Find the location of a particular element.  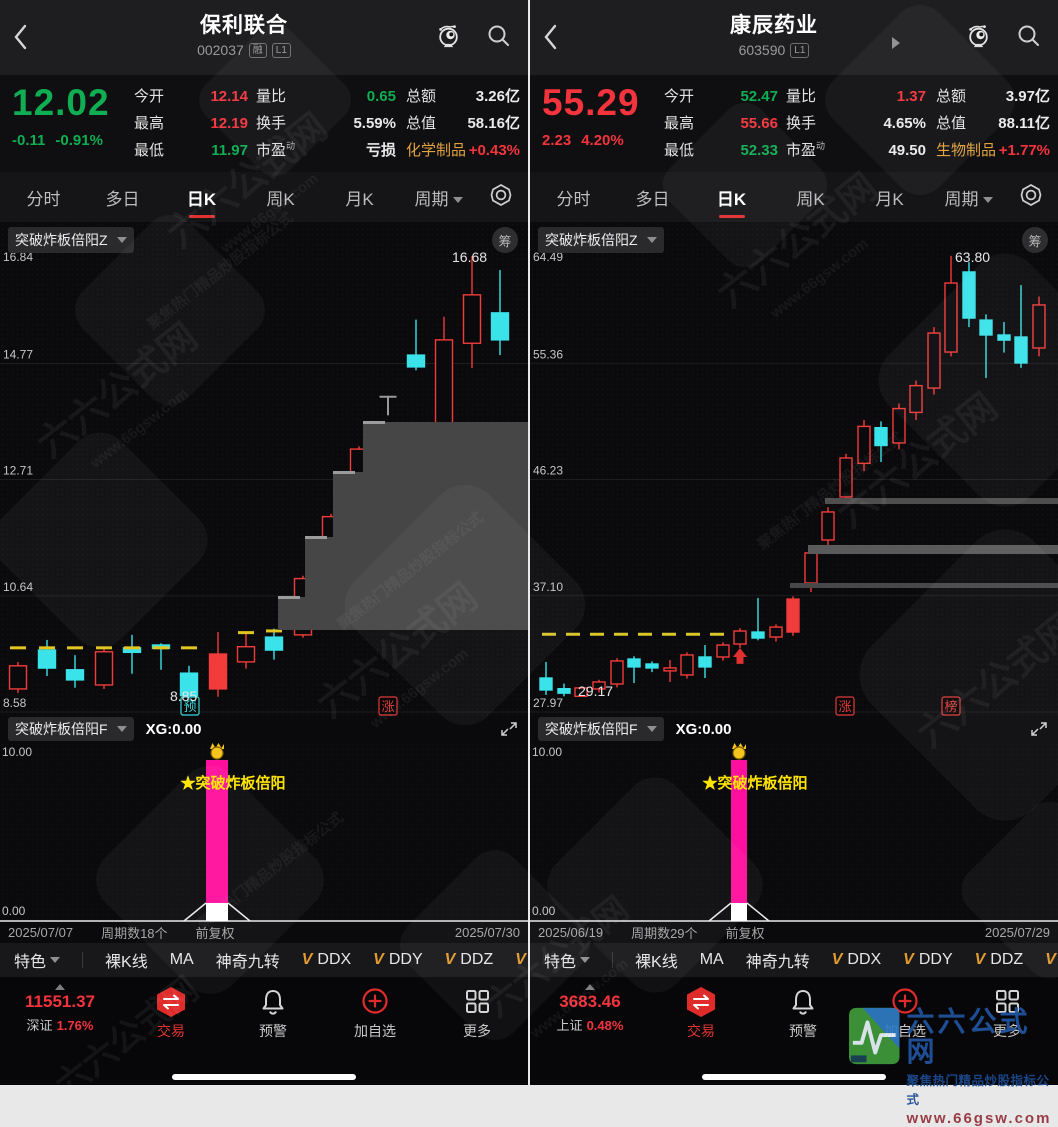

quote-value: 5.59% is located at coordinates (374, 123).